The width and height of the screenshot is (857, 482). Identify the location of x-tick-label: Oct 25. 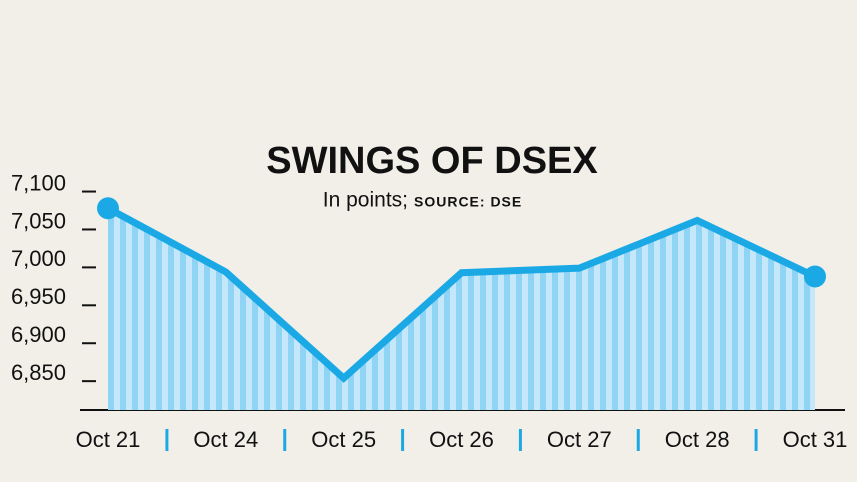
(343, 439).